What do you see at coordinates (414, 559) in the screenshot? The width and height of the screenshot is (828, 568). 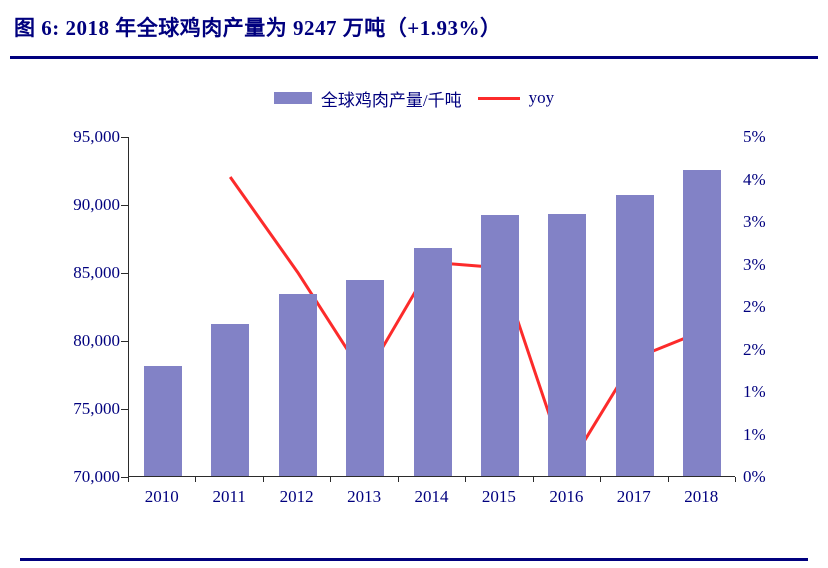 I see `bottom-divider` at bounding box center [414, 559].